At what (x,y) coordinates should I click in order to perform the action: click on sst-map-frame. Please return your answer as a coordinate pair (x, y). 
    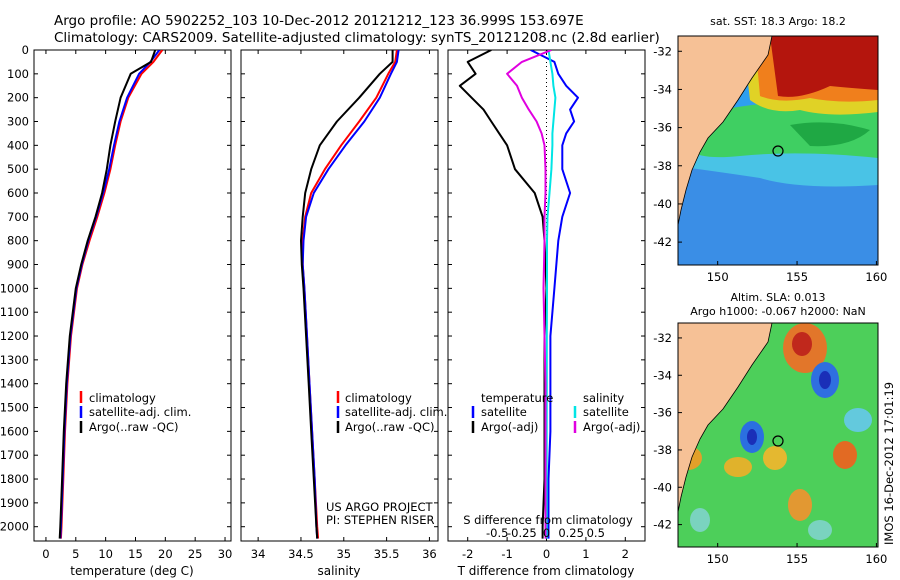
    Looking at the image, I should click on (778, 150).